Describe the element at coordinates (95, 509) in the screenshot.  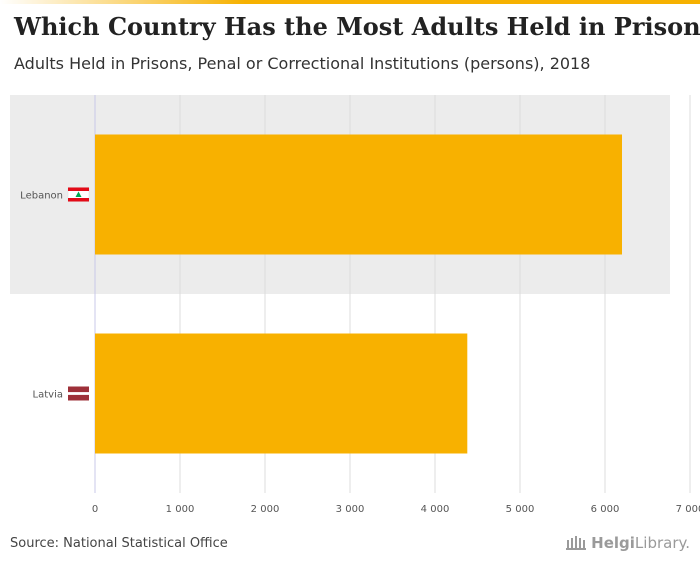
I see `x-tick-label: 0` at that location.